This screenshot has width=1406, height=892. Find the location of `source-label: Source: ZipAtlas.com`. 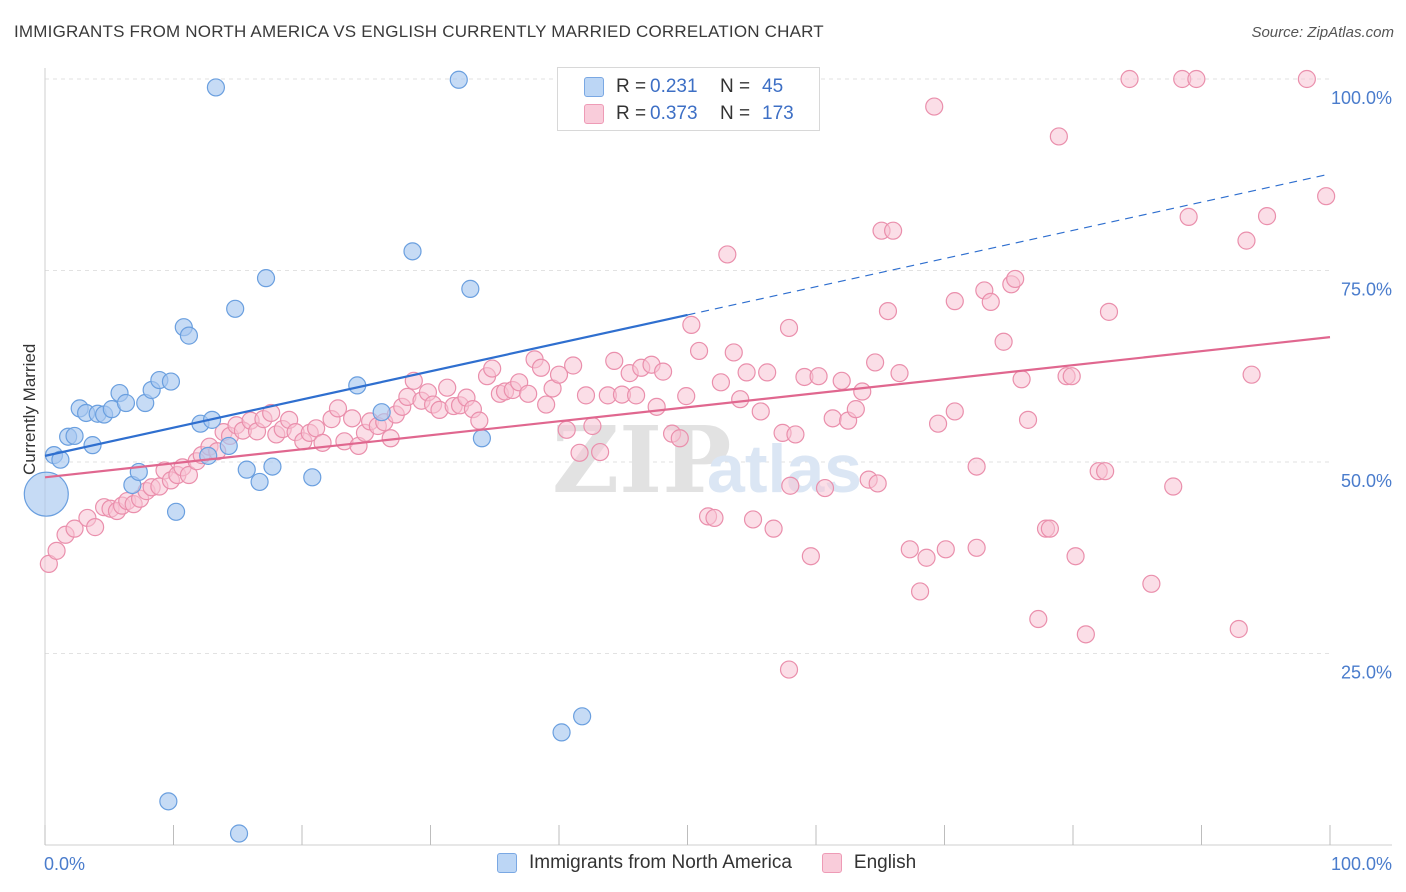

source-label: Source: ZipAtlas.com is located at coordinates (1322, 32).